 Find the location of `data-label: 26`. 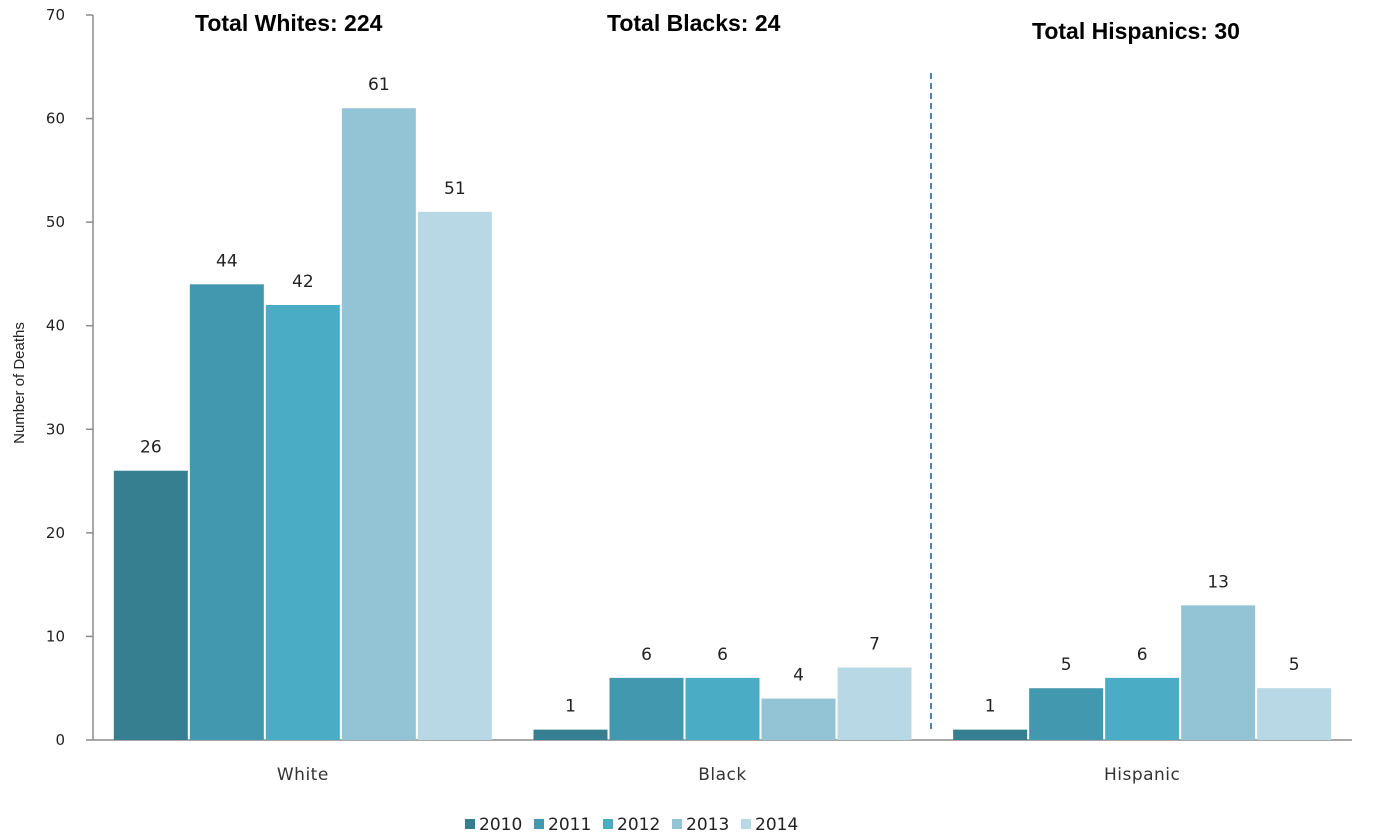

data-label: 26 is located at coordinates (151, 448).